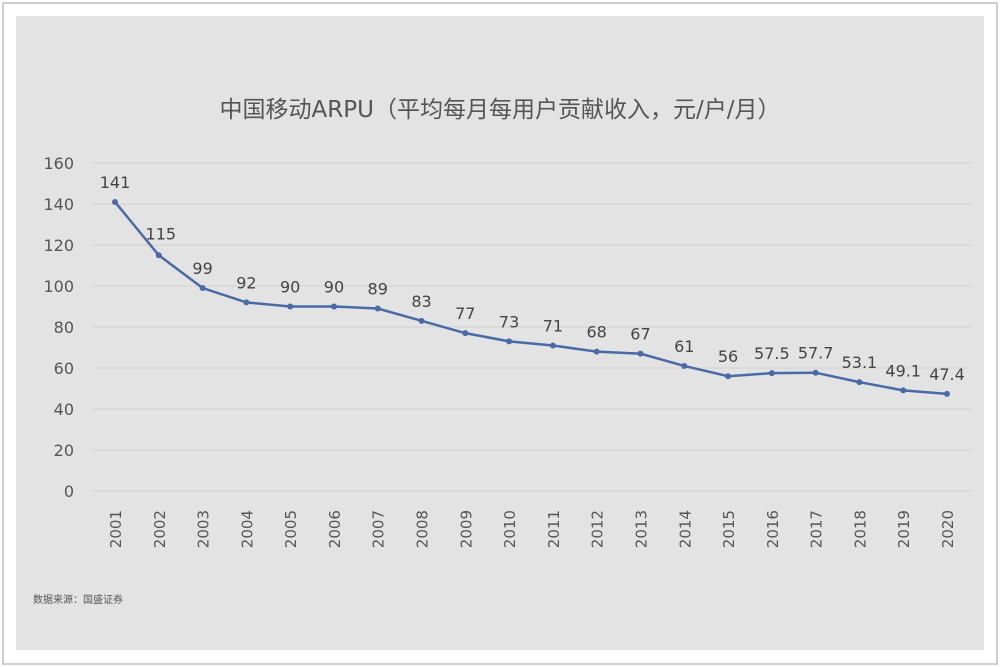  What do you see at coordinates (78, 600) in the screenshot?
I see `source-note: 数据来源：国盛证券` at bounding box center [78, 600].